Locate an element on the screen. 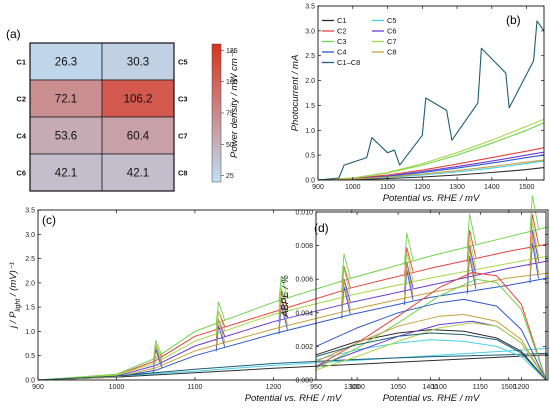 This screenshot has width=550, height=413. heatmap-left-label: C6 is located at coordinates (21, 173).